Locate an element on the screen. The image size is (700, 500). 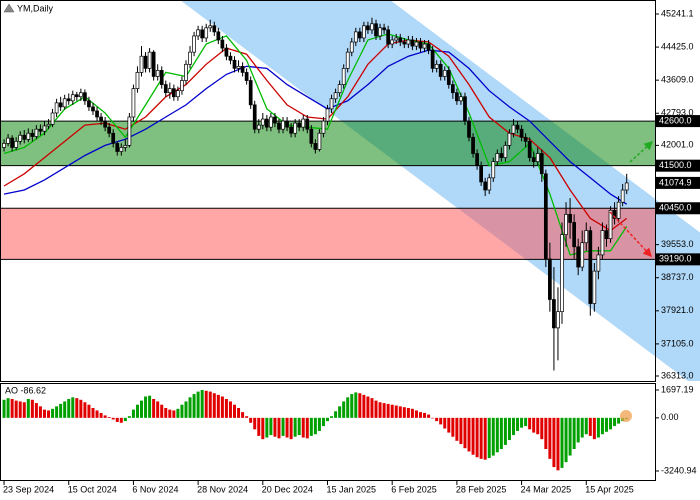
price-label-bg is located at coordinates (678, 182).